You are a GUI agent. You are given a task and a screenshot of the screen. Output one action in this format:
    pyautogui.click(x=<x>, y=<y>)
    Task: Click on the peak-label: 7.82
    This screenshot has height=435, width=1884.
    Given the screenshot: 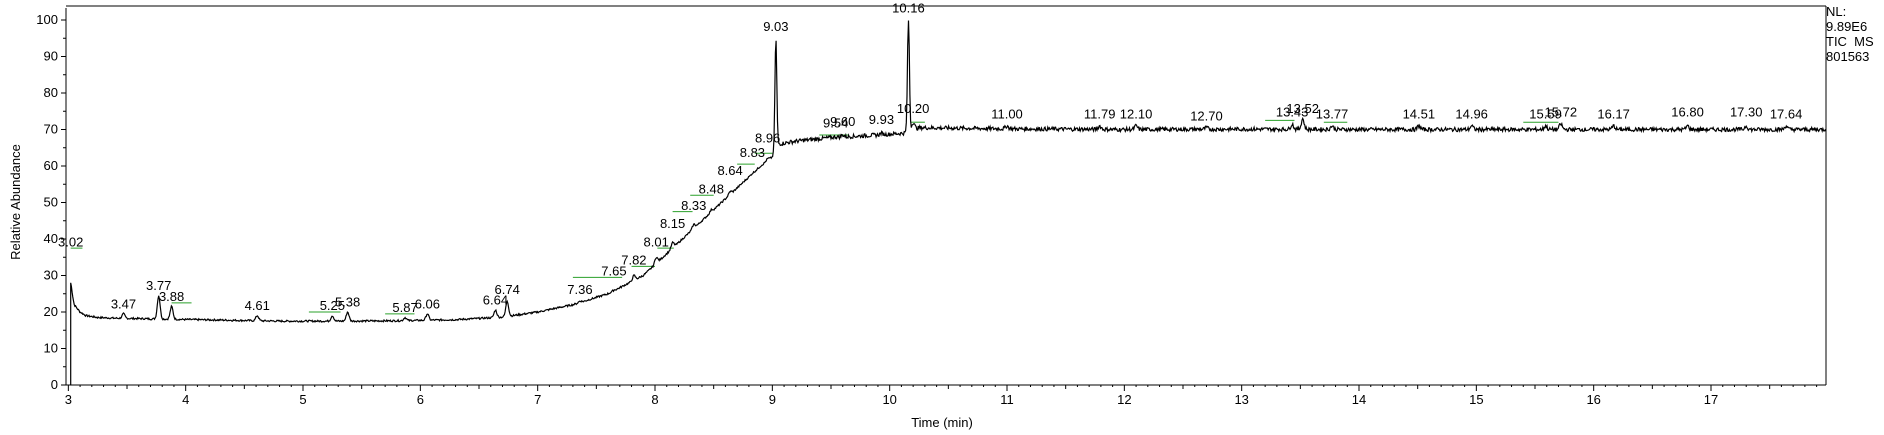 What is the action you would take?
    pyautogui.click(x=633, y=260)
    